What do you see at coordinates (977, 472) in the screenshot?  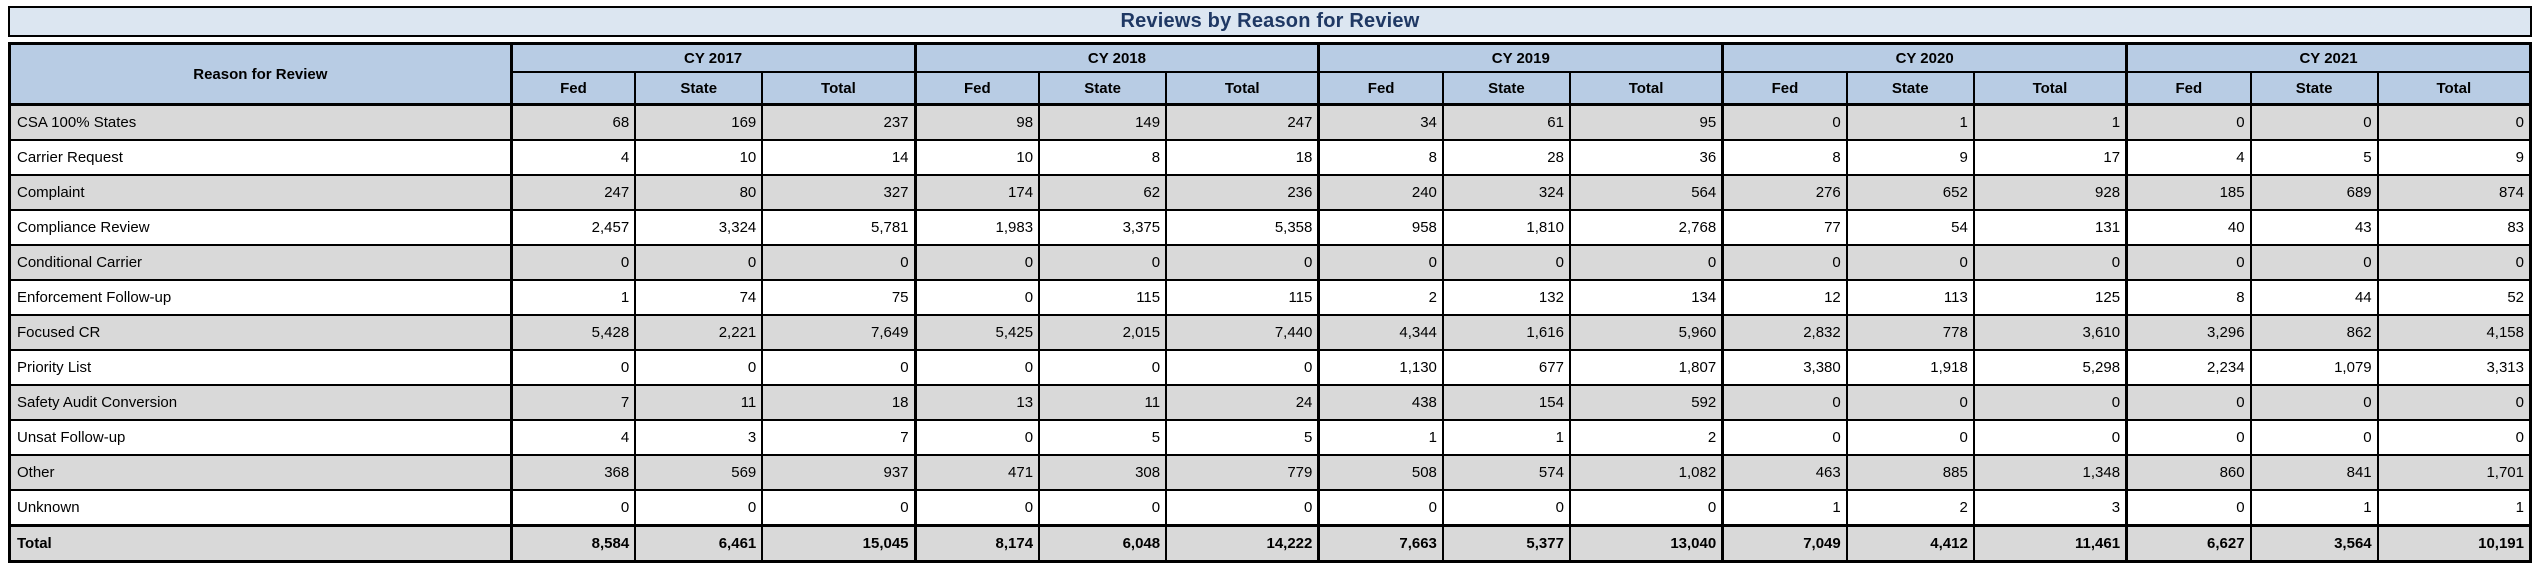 I see `data-cell: 471` at bounding box center [977, 472].